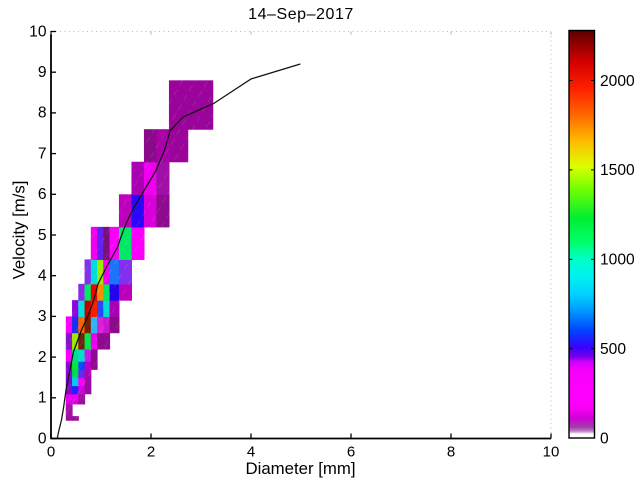  What do you see at coordinates (42, 316) in the screenshot?
I see `svg-text: 3` at bounding box center [42, 316].